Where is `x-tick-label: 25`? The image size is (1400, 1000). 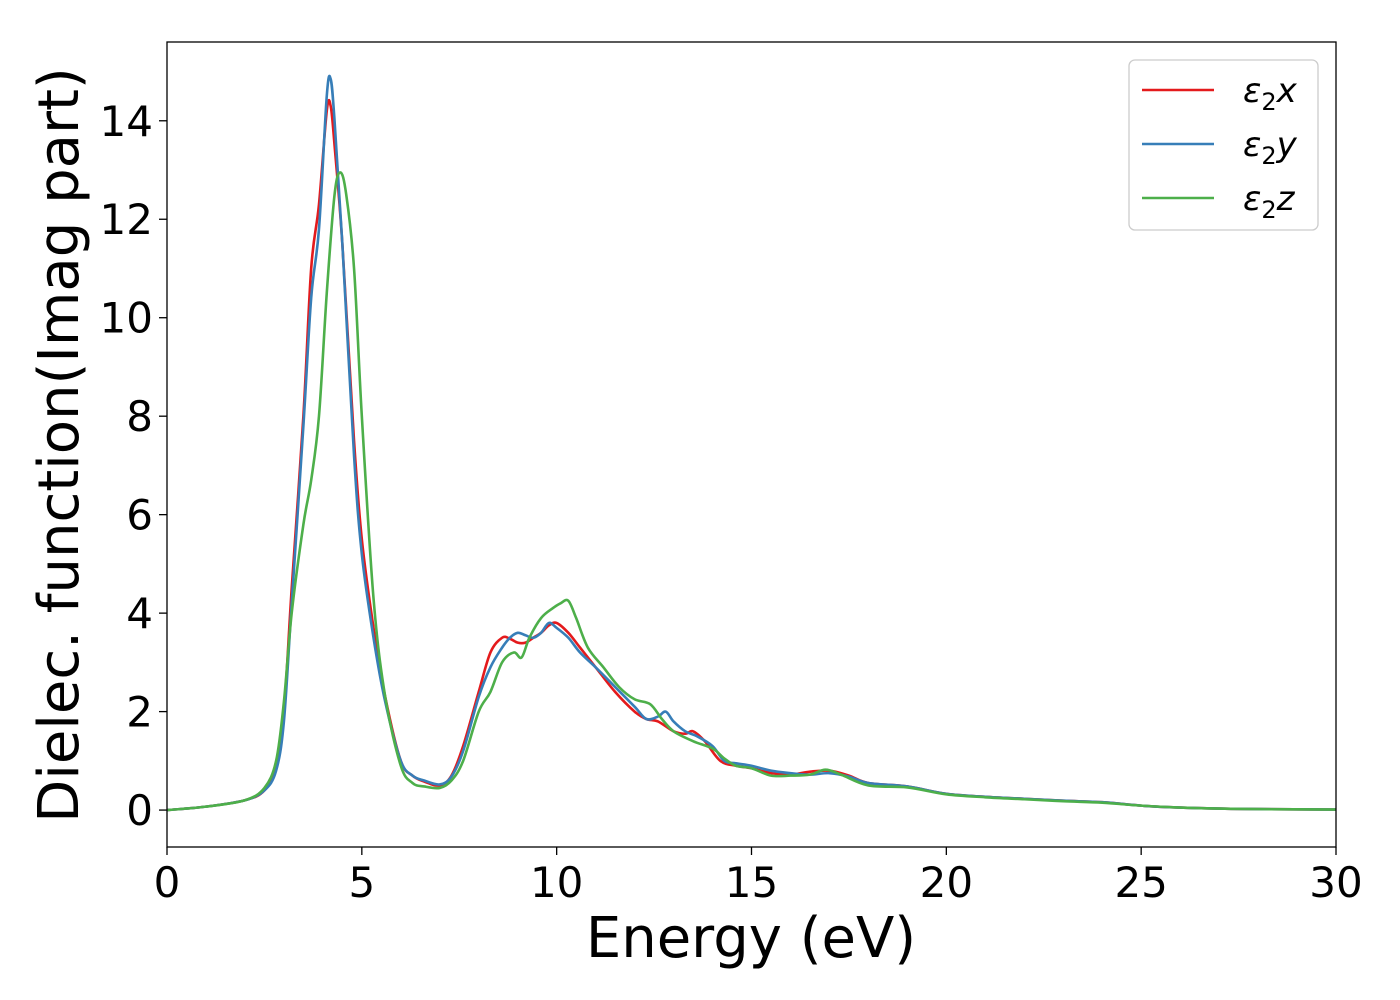 x-tick-label: 25 is located at coordinates (1140, 882).